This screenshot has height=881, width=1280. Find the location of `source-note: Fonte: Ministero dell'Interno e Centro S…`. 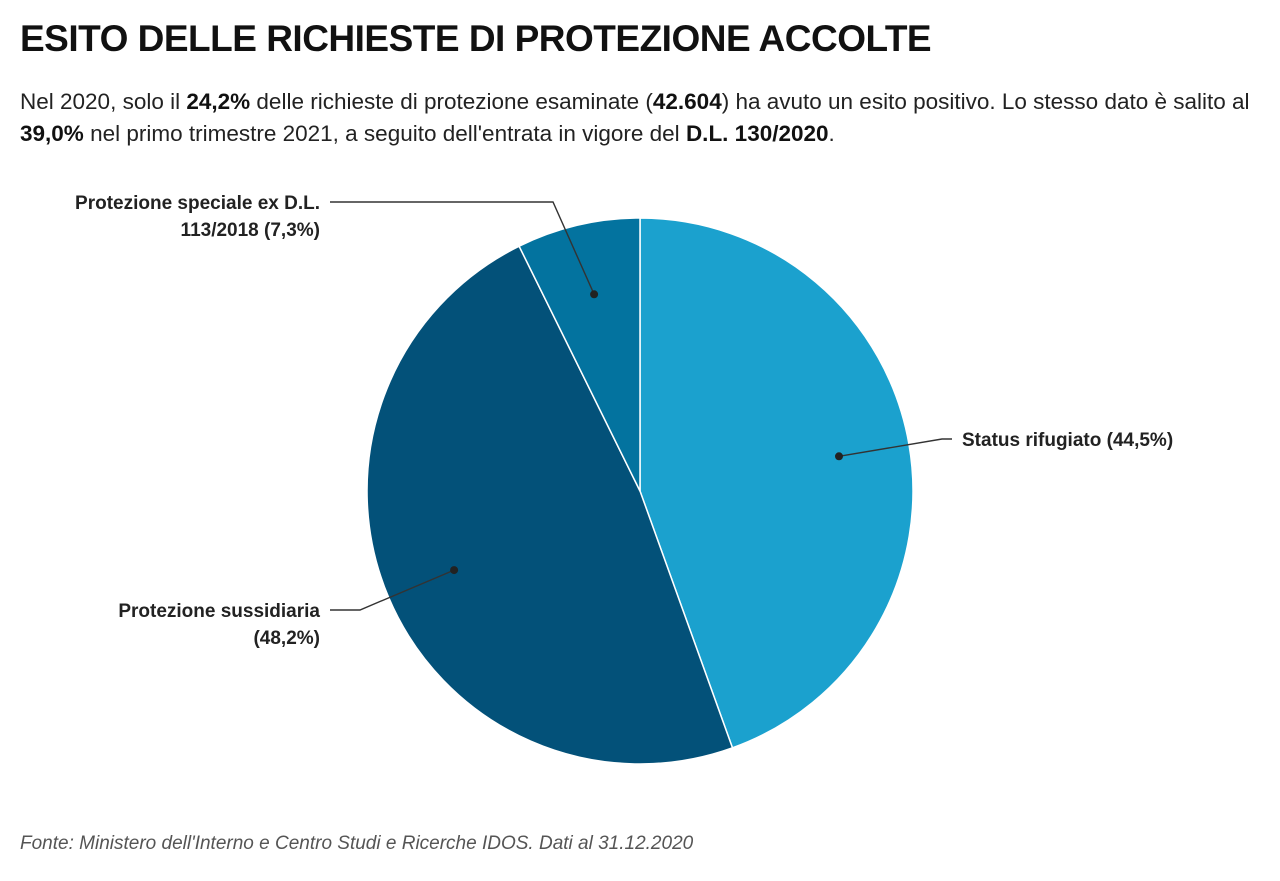

source-note: Fonte: Ministero dell'Interno e Centro S… is located at coordinates (357, 843).